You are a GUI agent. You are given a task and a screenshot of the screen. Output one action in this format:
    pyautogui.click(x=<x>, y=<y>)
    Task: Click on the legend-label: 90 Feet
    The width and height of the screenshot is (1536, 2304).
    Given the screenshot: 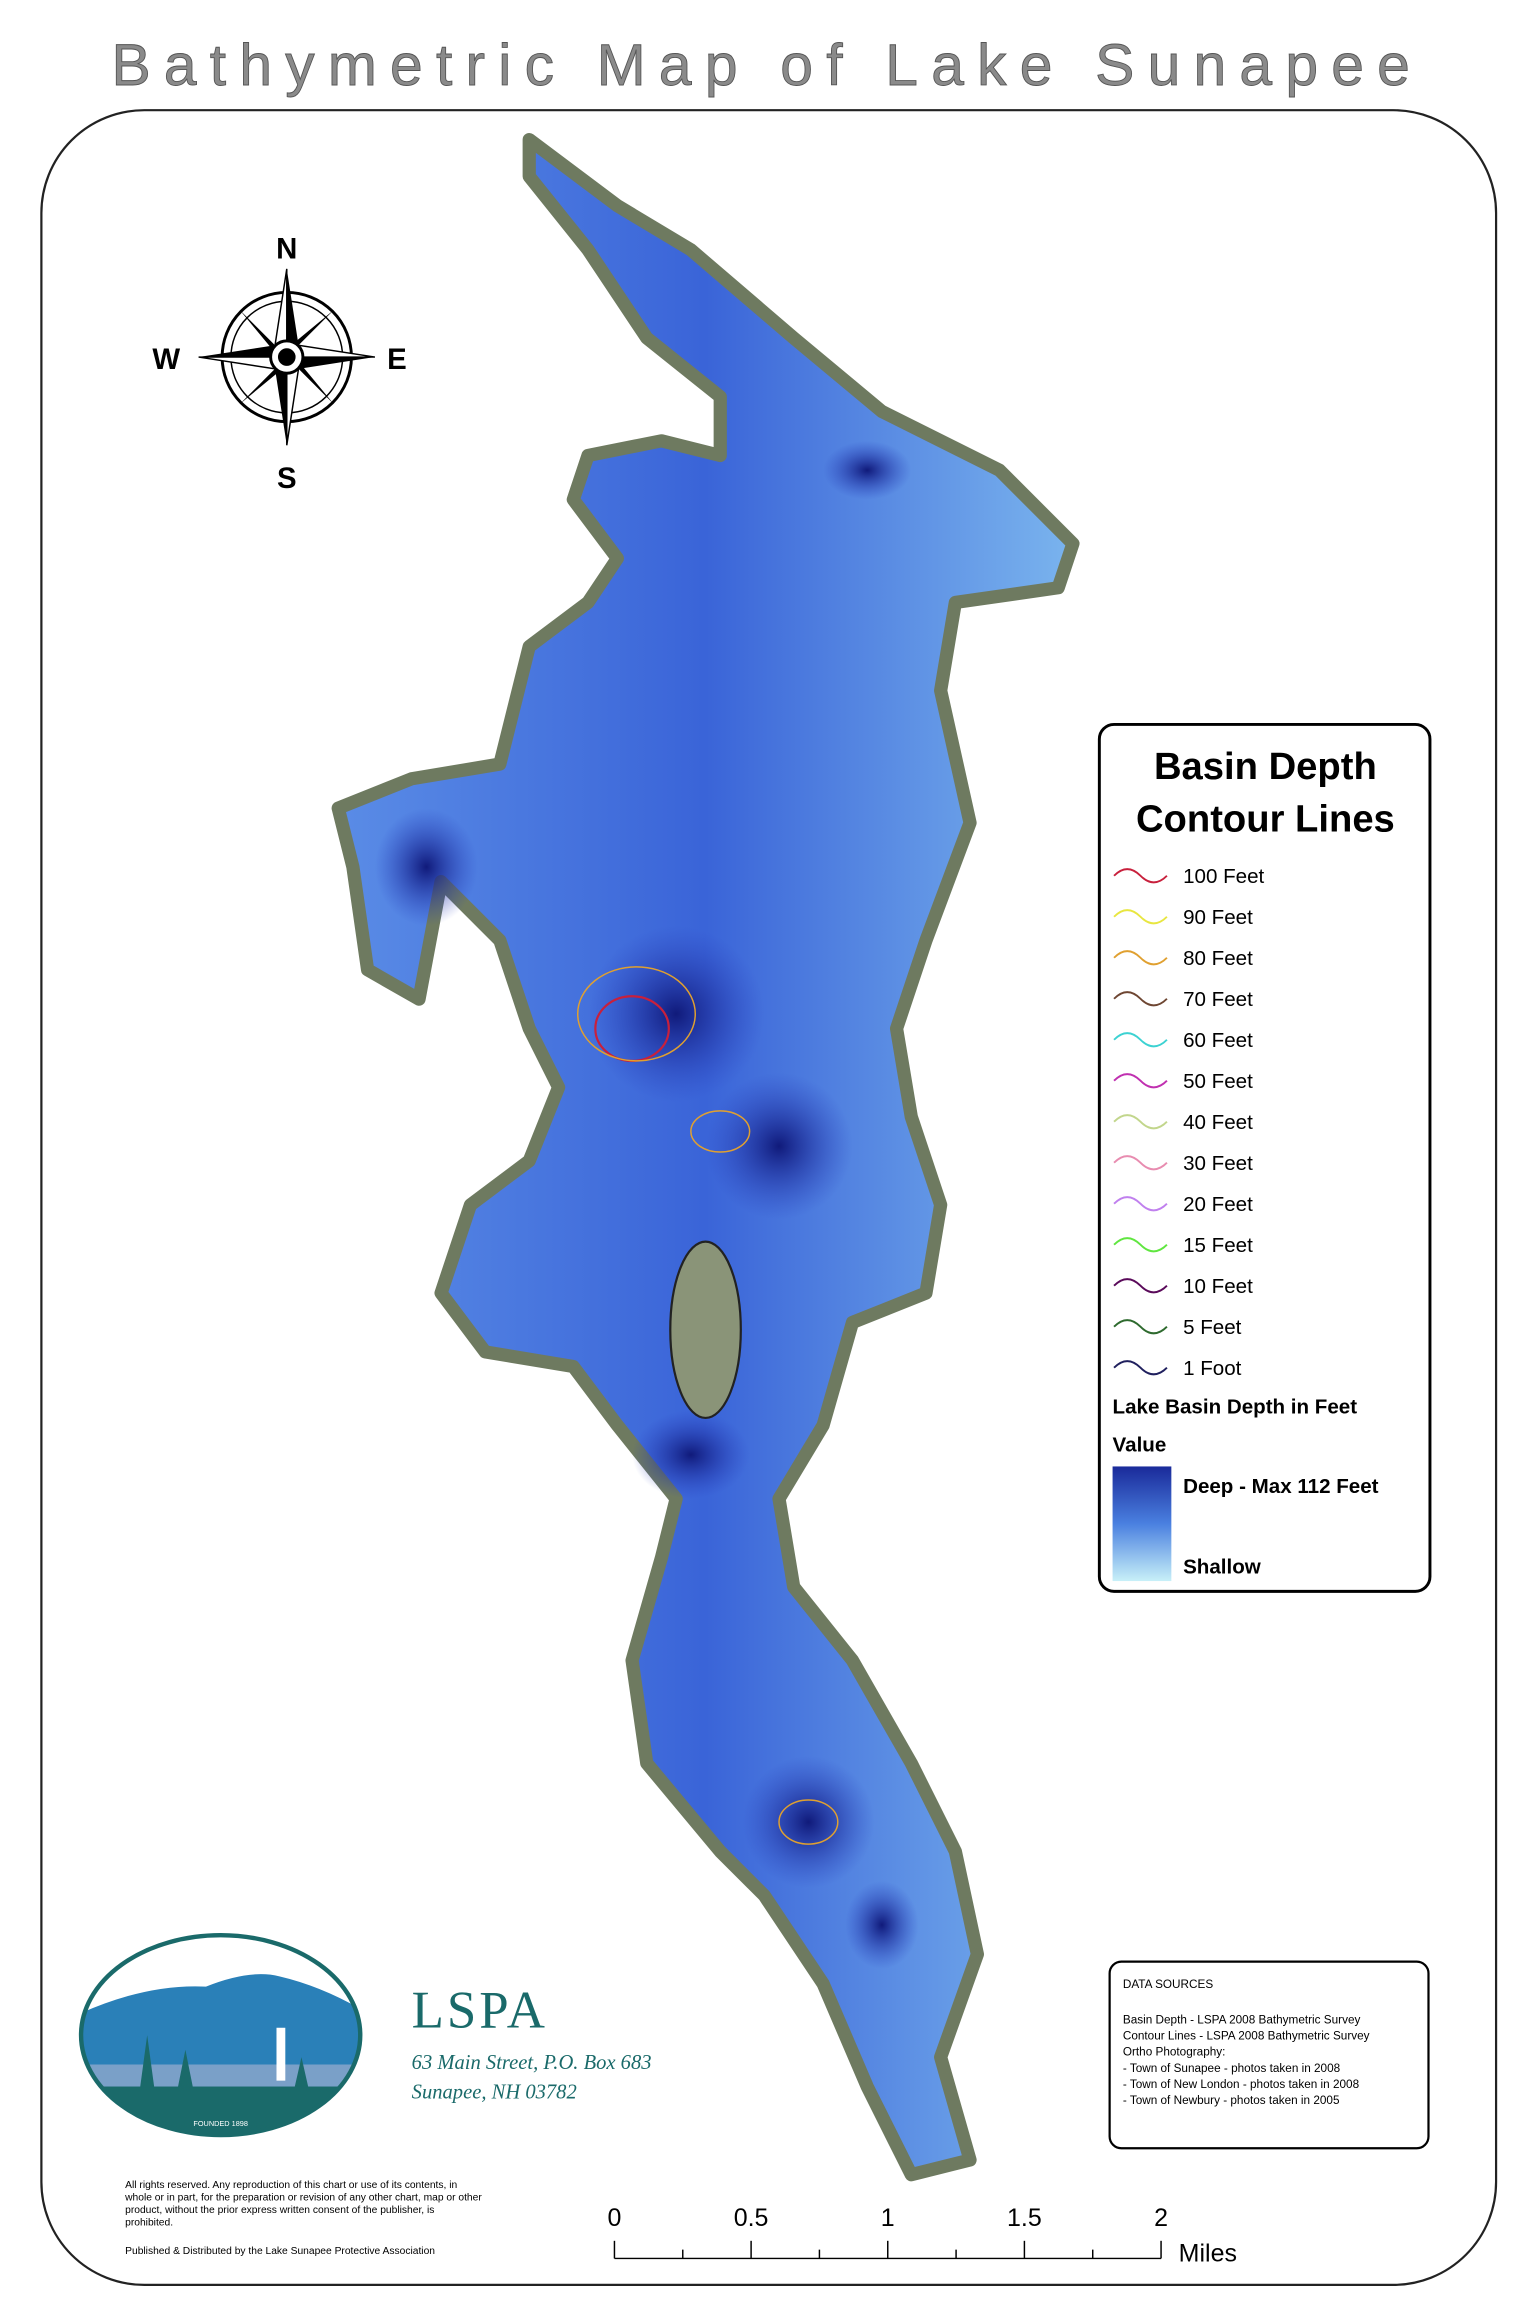 What is the action you would take?
    pyautogui.click(x=1218, y=917)
    